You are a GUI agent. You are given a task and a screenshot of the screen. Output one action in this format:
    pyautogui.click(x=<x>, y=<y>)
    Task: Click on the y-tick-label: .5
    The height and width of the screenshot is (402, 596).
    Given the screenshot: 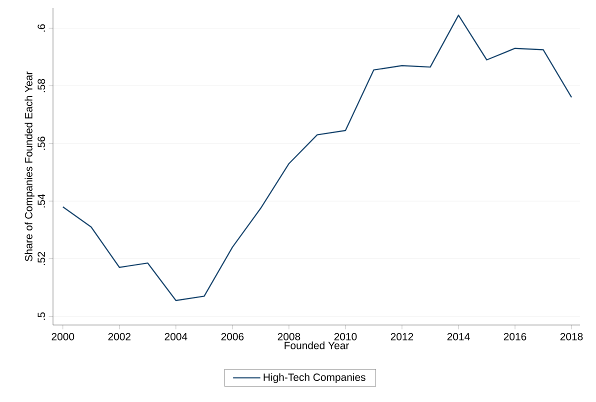 What is the action you would take?
    pyautogui.click(x=42, y=316)
    